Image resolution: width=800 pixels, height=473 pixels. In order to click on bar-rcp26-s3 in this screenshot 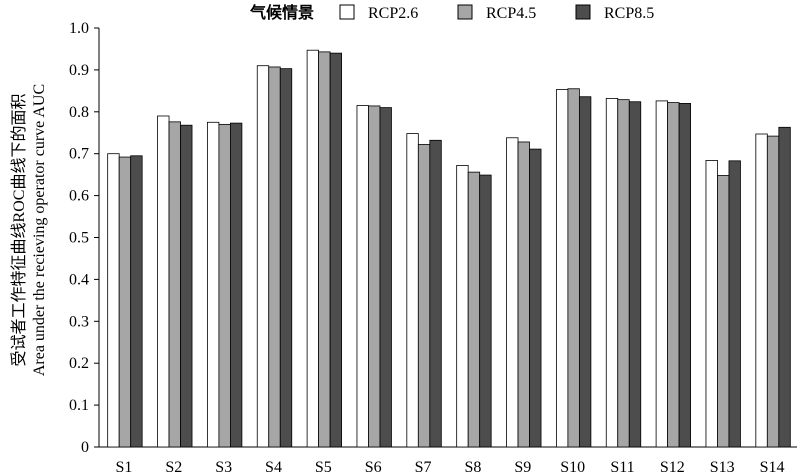, I will do `click(213, 284)`.